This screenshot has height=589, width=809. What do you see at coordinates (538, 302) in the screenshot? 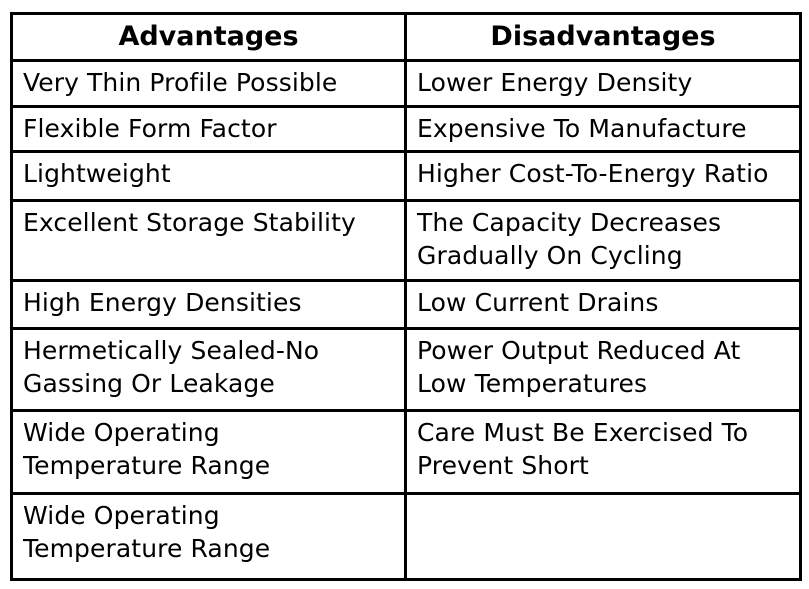
I see `disadvantage-text: Low Current Drains` at bounding box center [538, 302].